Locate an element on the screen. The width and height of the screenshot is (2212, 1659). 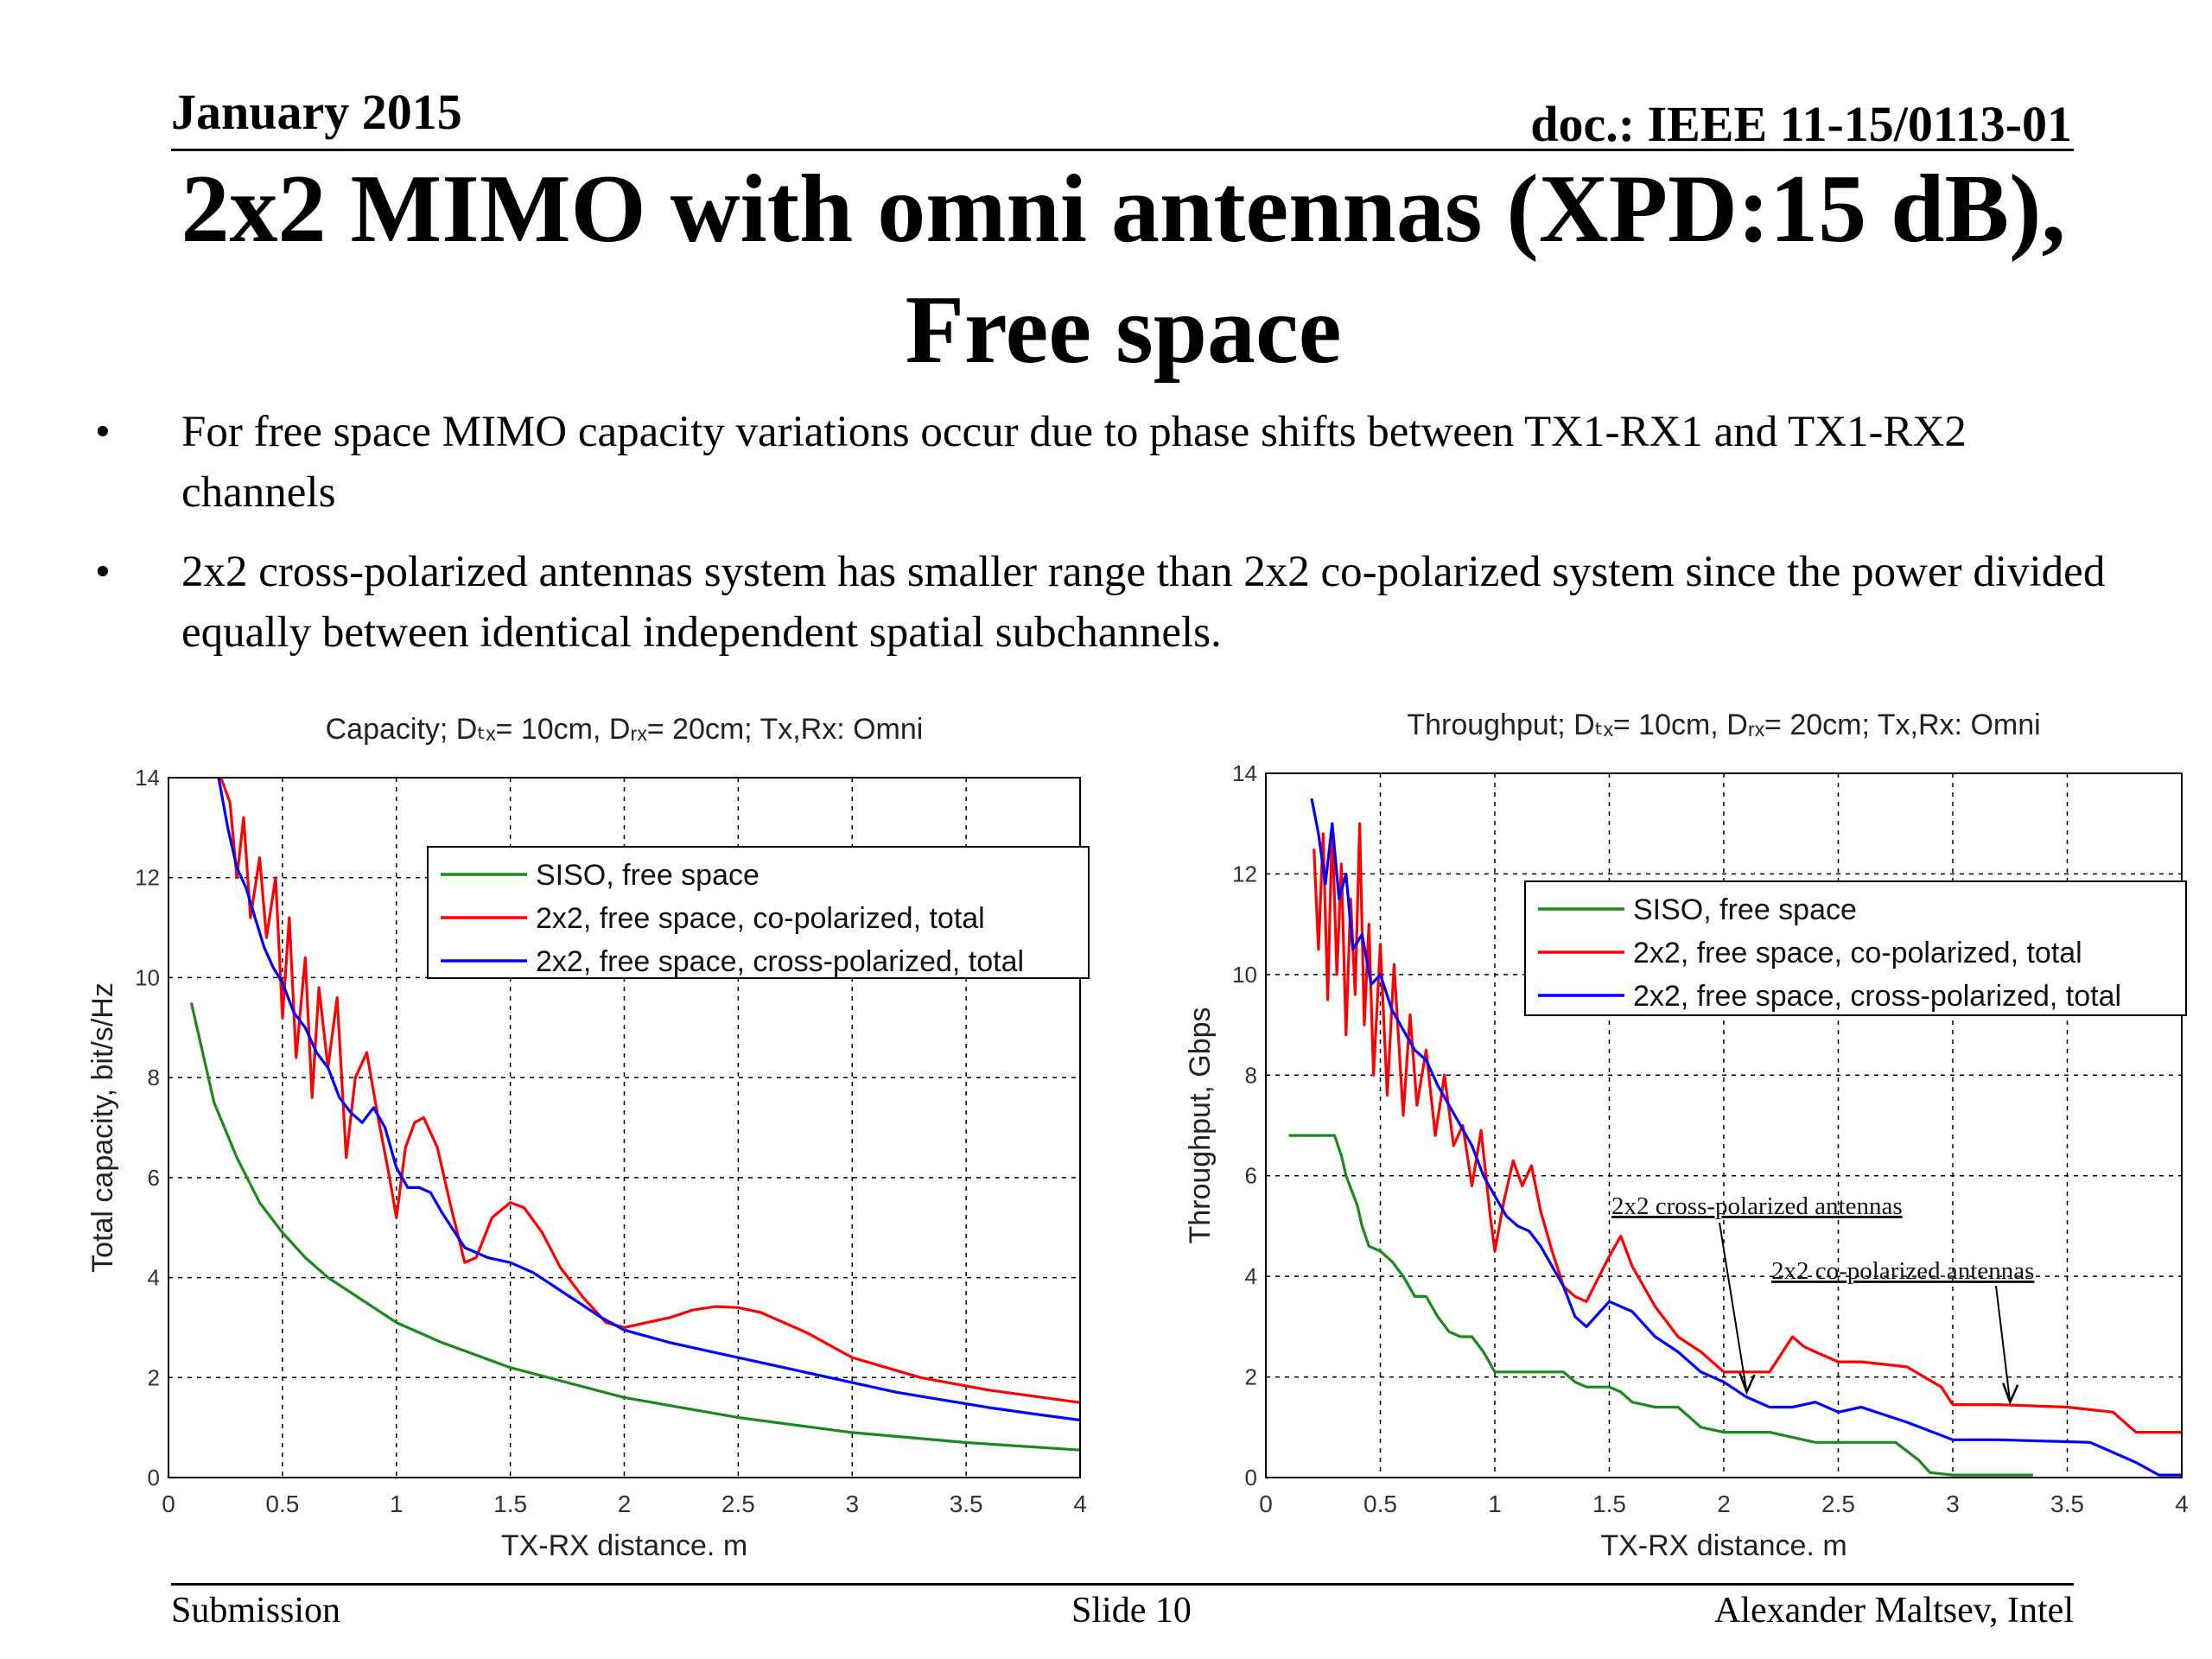
slide-title-line1: 2x2 MIMO with omni antennas (XPD:15 dB), is located at coordinates (1123, 209).